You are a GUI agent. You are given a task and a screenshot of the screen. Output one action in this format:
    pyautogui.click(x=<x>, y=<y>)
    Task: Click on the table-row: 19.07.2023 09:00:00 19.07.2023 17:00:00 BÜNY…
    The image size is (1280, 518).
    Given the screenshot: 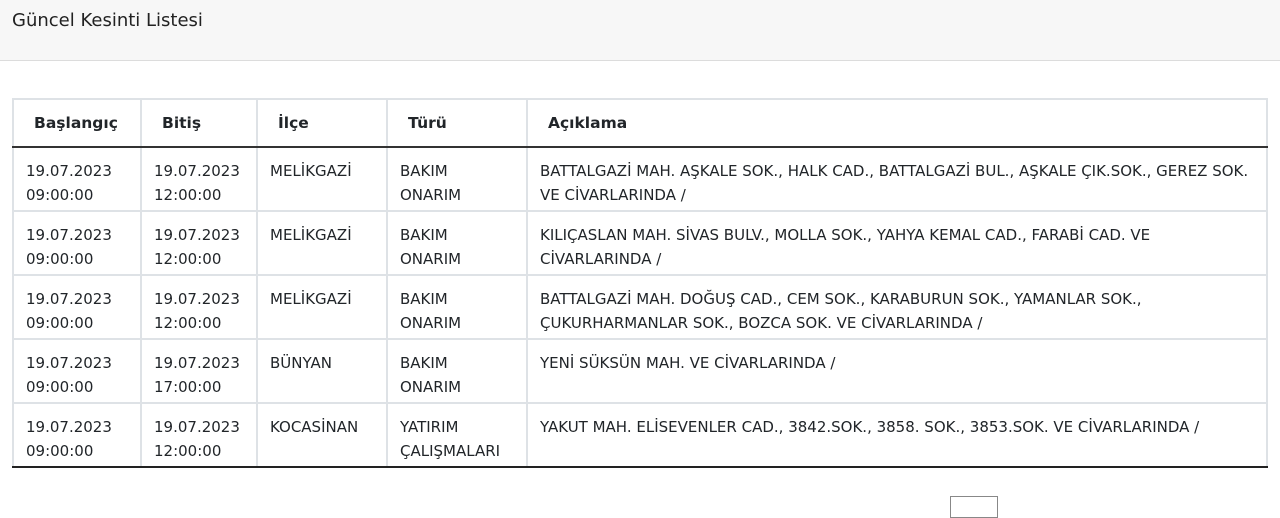 What is the action you would take?
    pyautogui.click(x=640, y=371)
    